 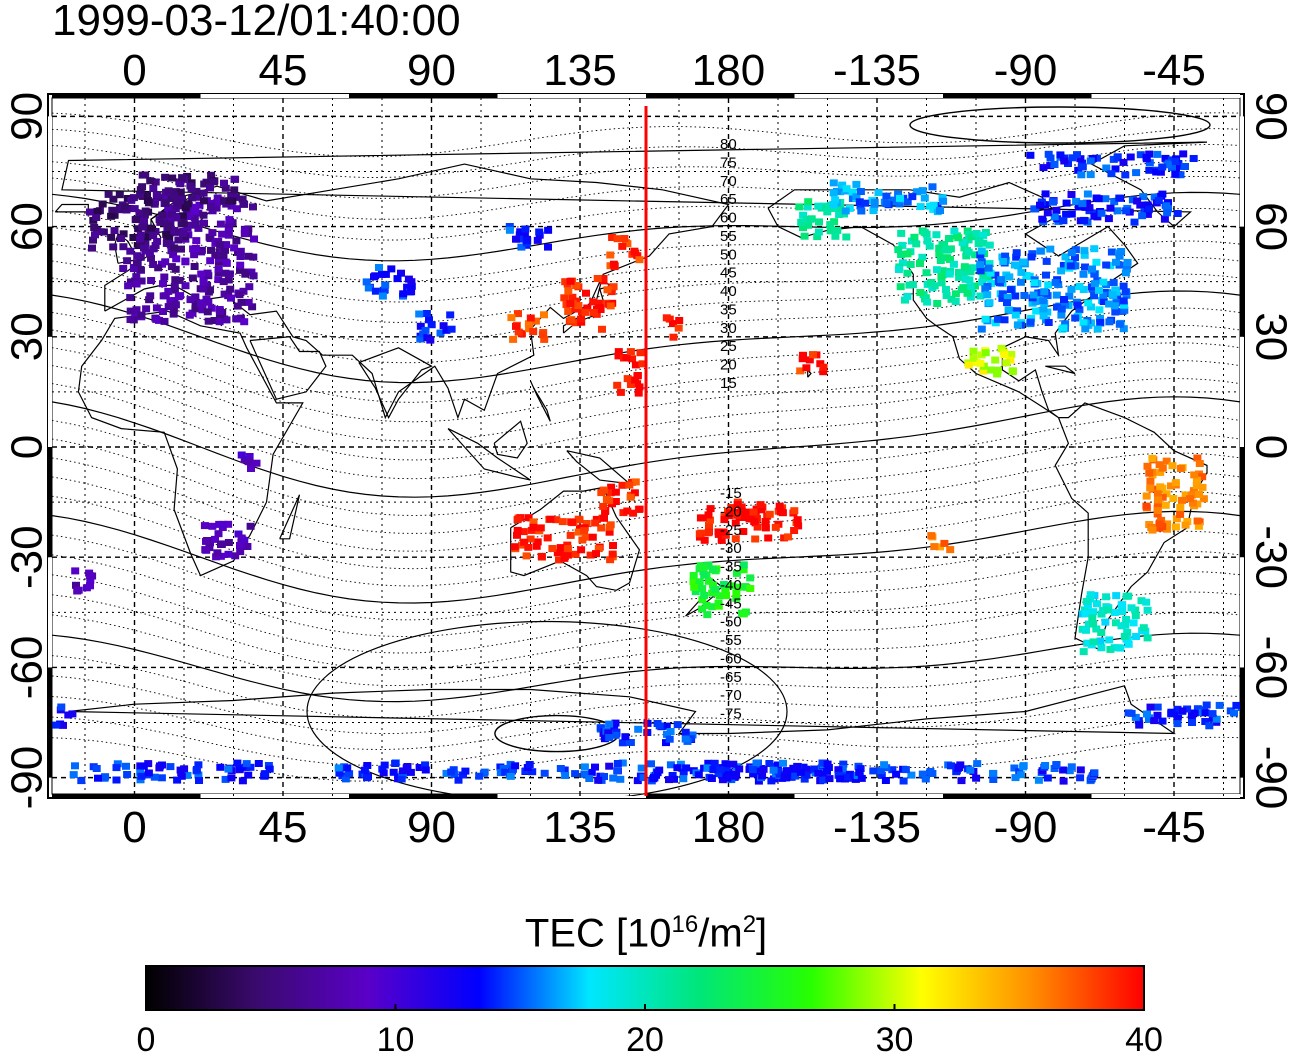 I want to click on colorbar-tick-label: 30, so click(x=894, y=1040).